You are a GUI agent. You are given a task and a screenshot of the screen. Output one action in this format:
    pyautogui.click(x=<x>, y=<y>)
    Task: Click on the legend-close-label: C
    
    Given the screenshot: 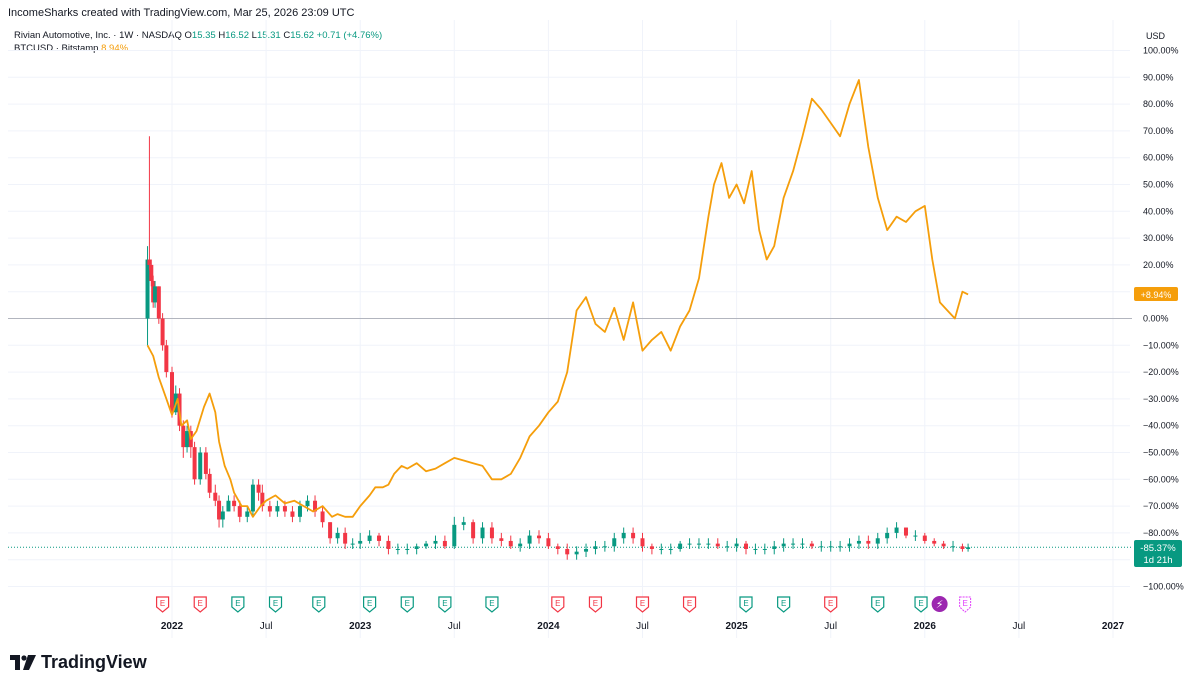 What is the action you would take?
    pyautogui.click(x=287, y=35)
    